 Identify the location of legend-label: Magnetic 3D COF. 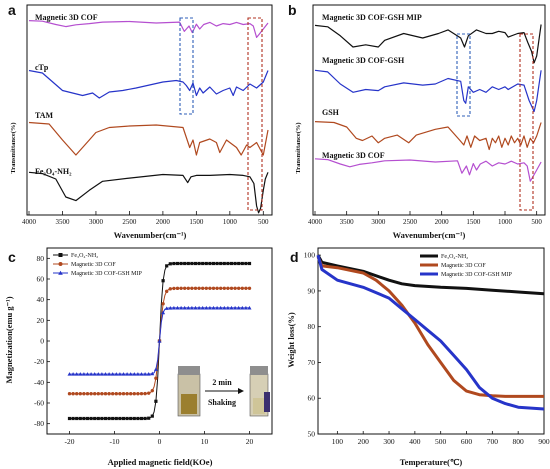
(463, 266).